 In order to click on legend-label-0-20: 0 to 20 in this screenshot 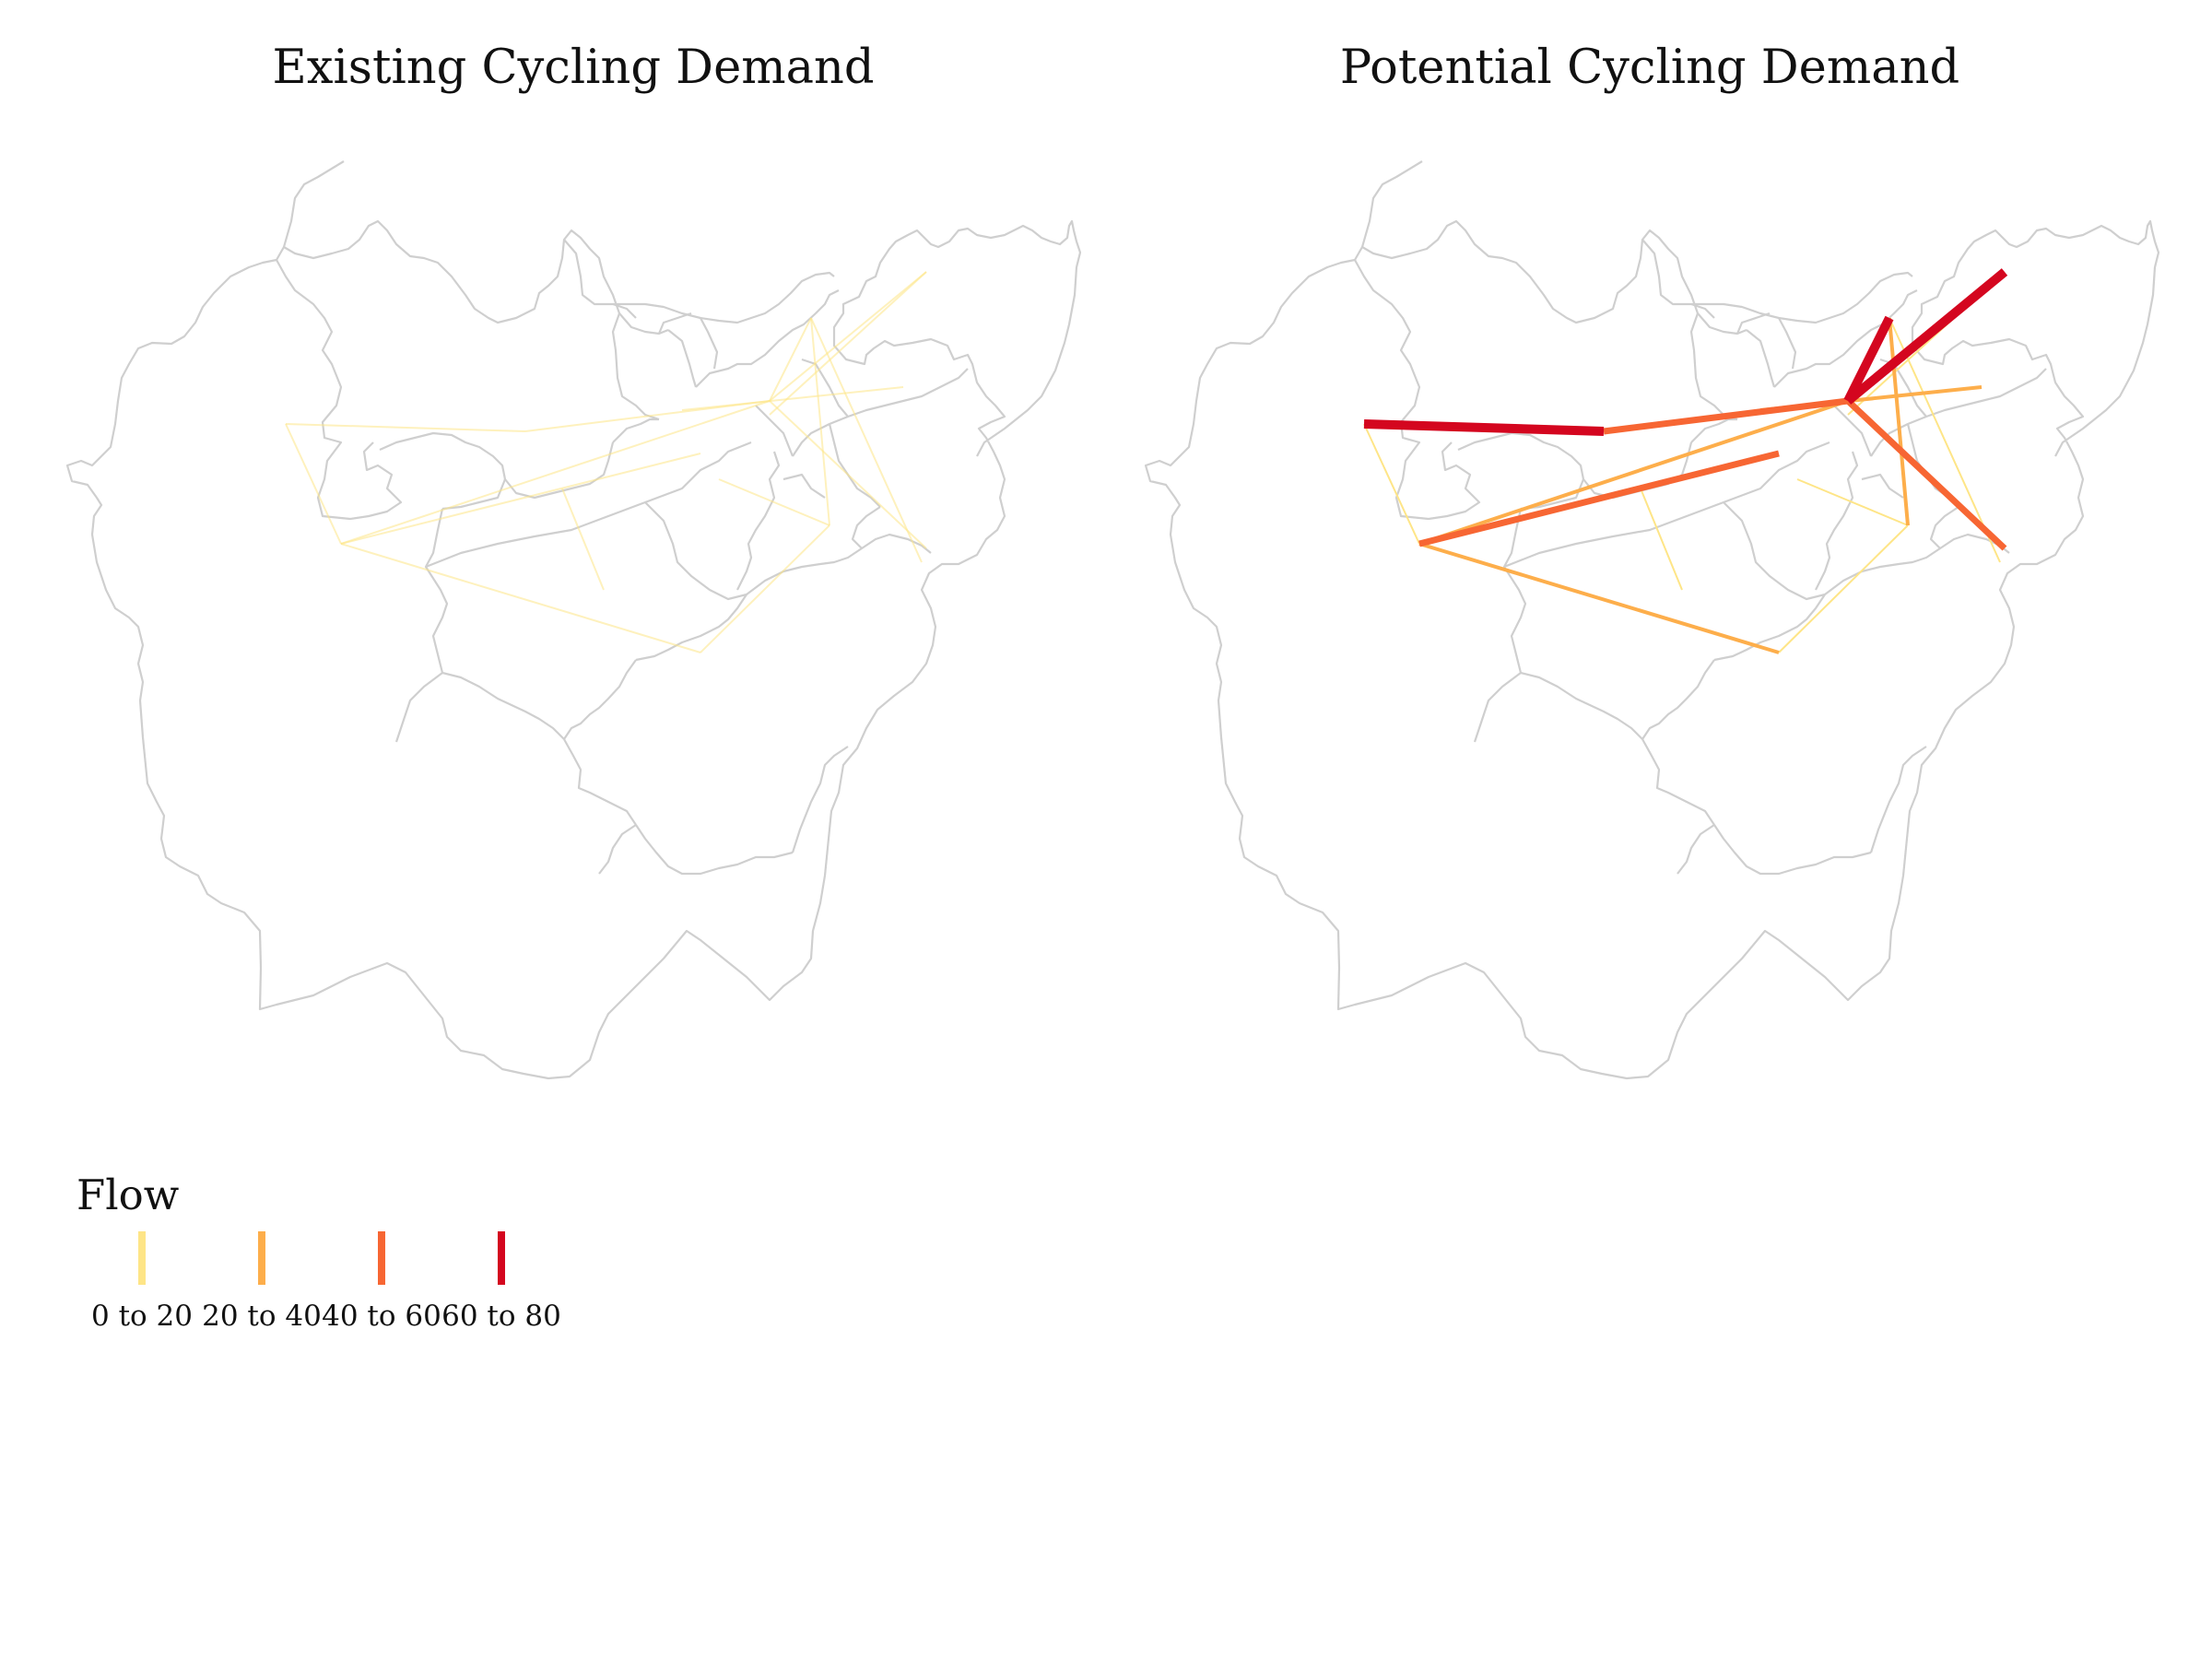, I will do `click(142, 1316)`.